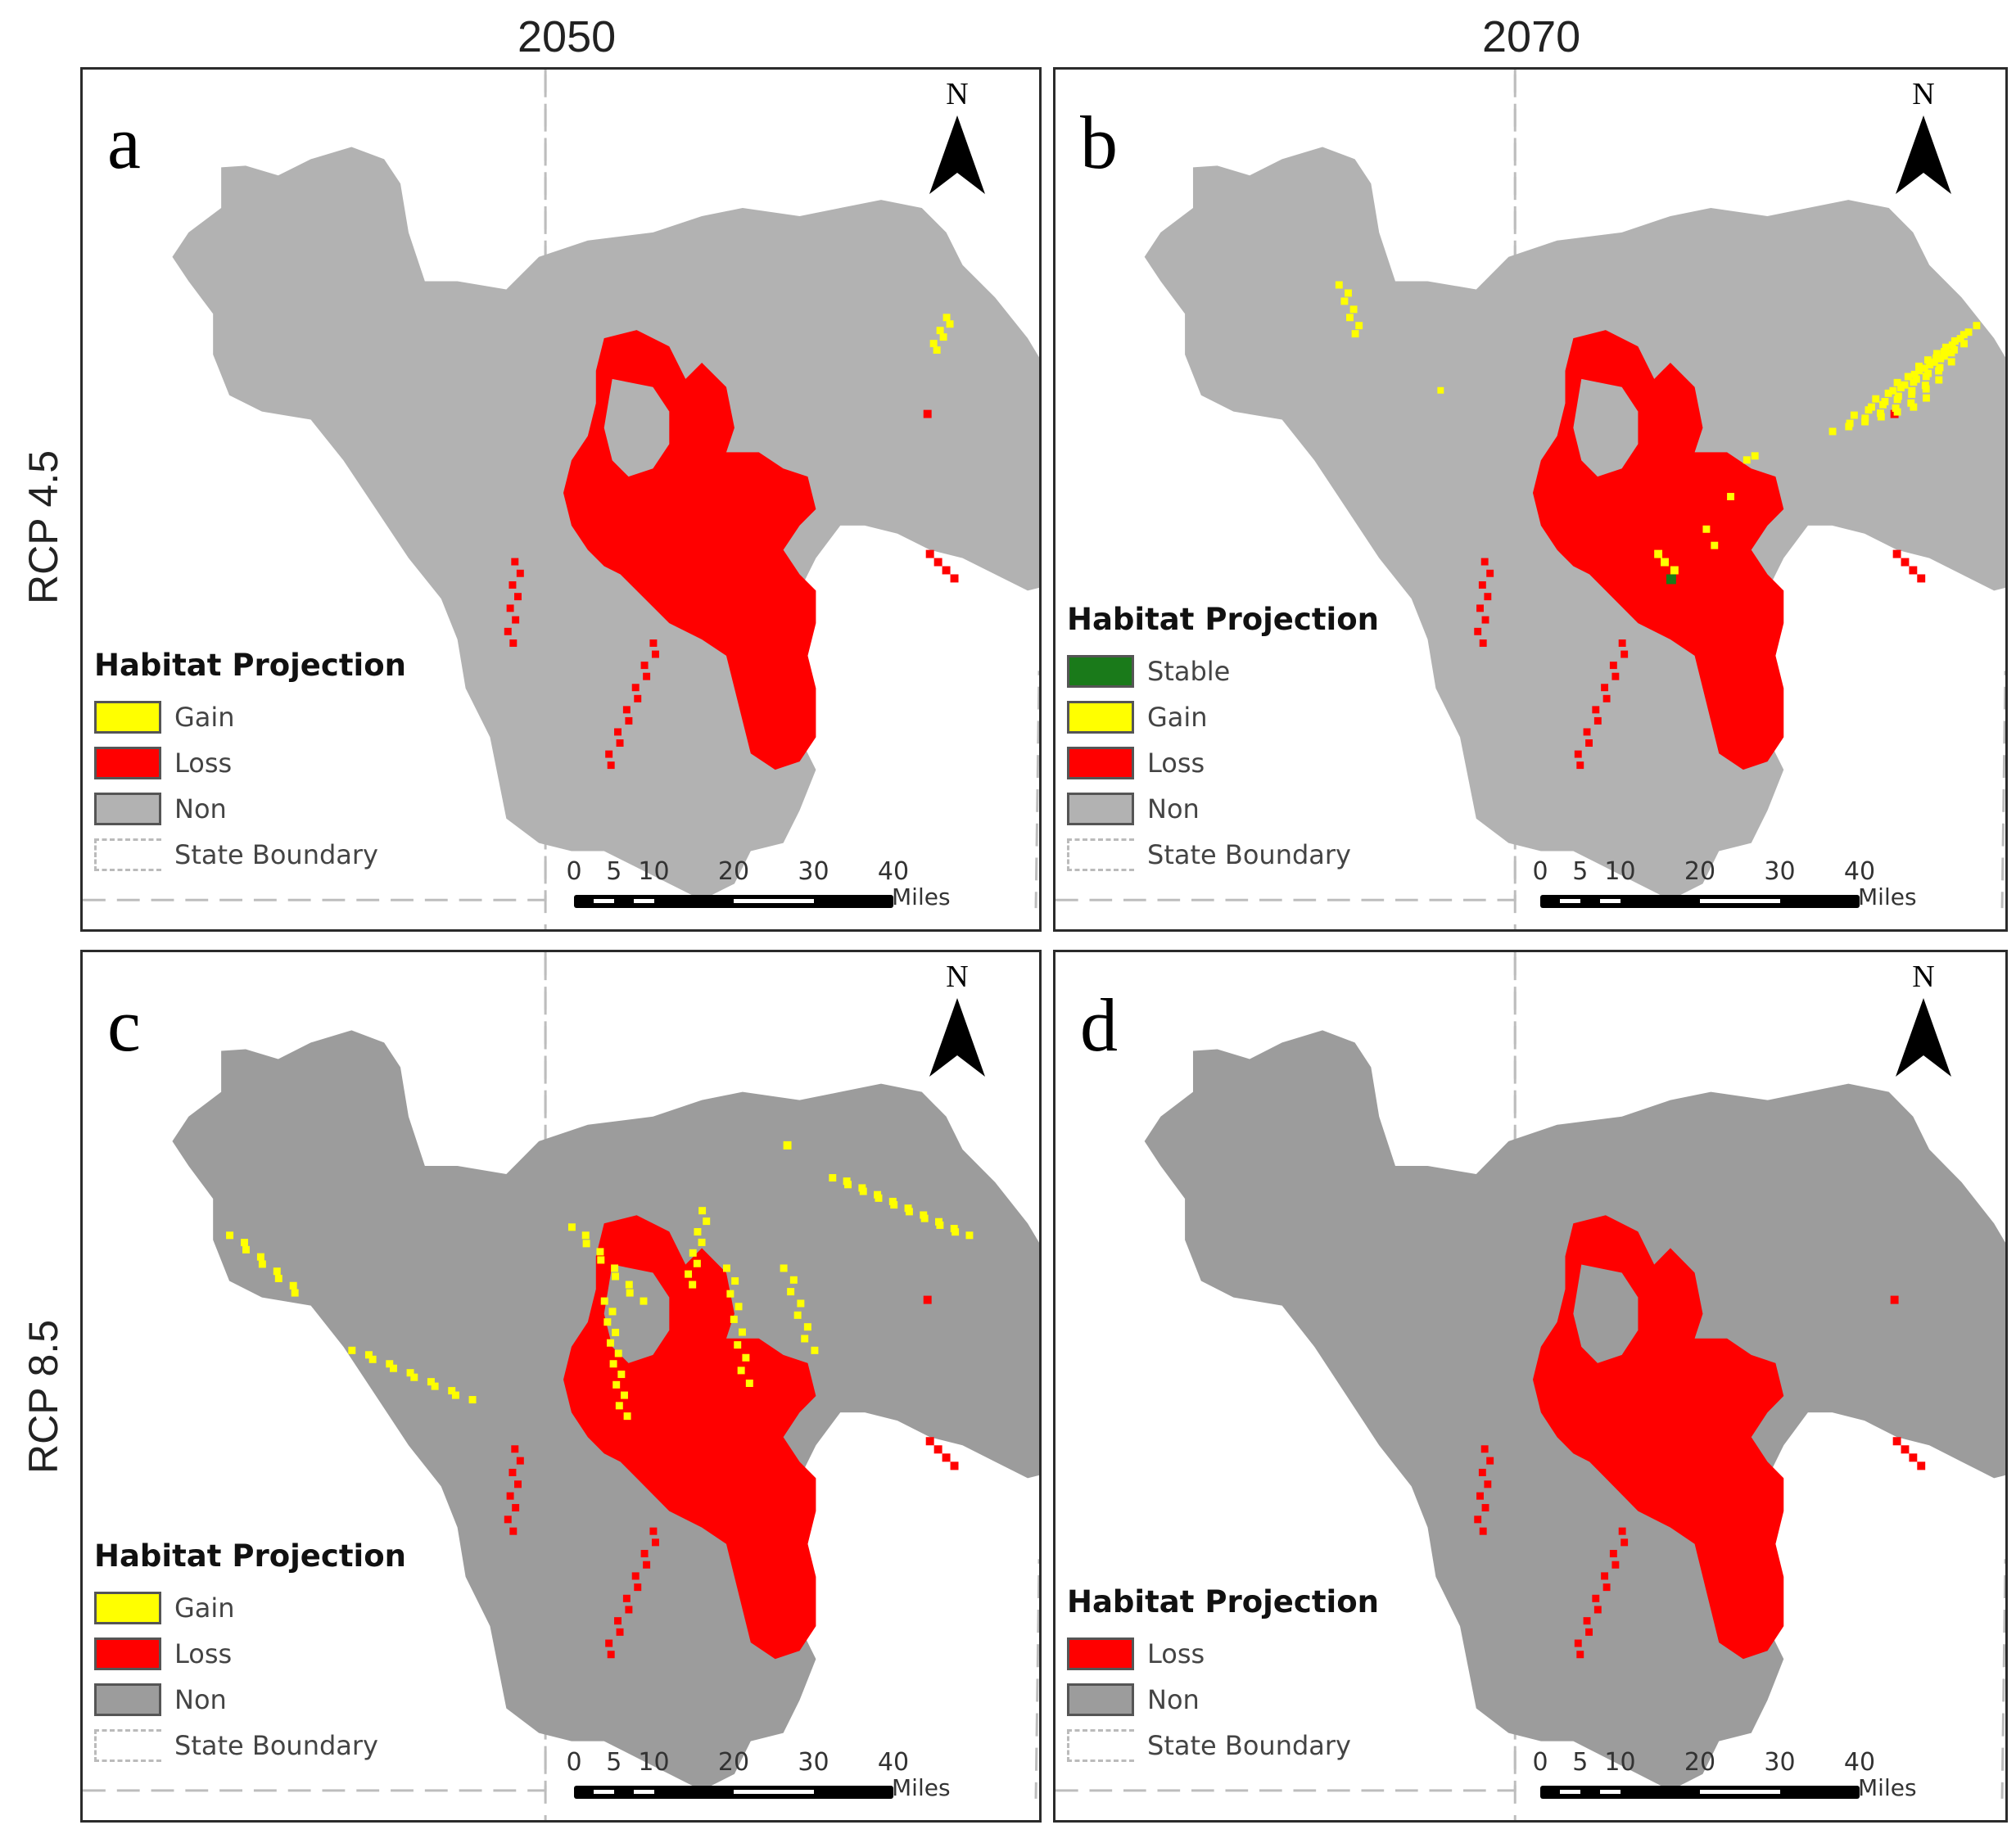 The width and height of the screenshot is (2016, 1834). I want to click on scale-bar-segment, so click(1570, 1792).